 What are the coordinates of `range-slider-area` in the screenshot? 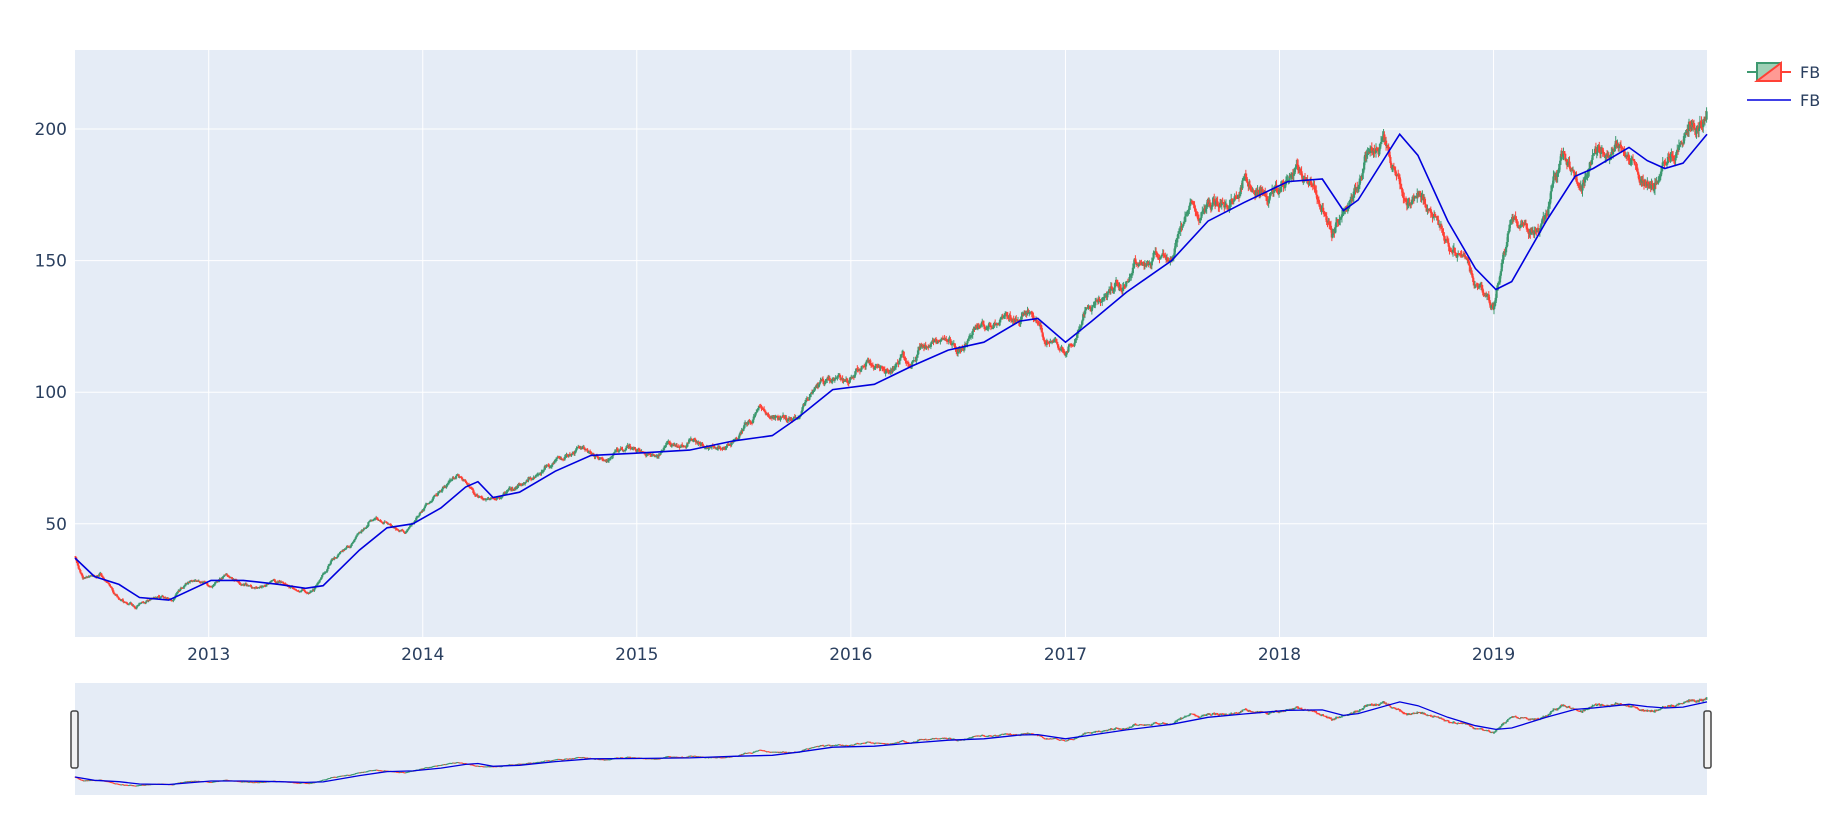 It's located at (891, 739).